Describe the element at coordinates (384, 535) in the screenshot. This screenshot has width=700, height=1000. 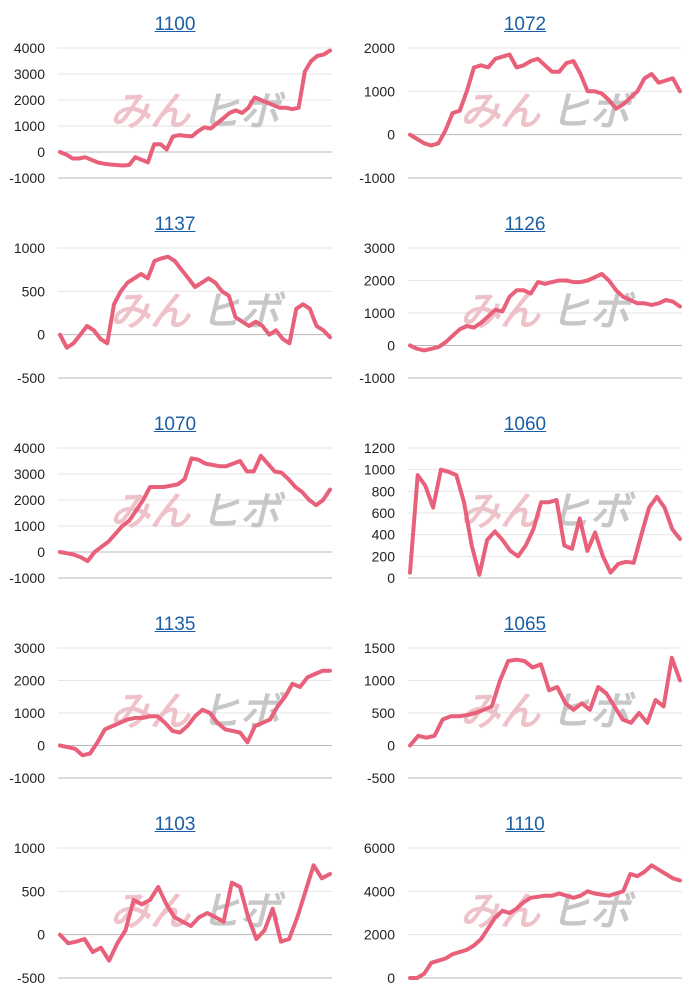
I see `y-tick-label: 400` at that location.